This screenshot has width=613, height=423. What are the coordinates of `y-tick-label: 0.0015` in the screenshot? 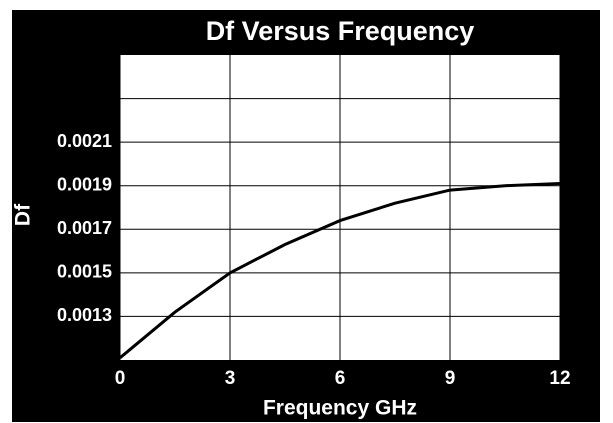 It's located at (84, 272).